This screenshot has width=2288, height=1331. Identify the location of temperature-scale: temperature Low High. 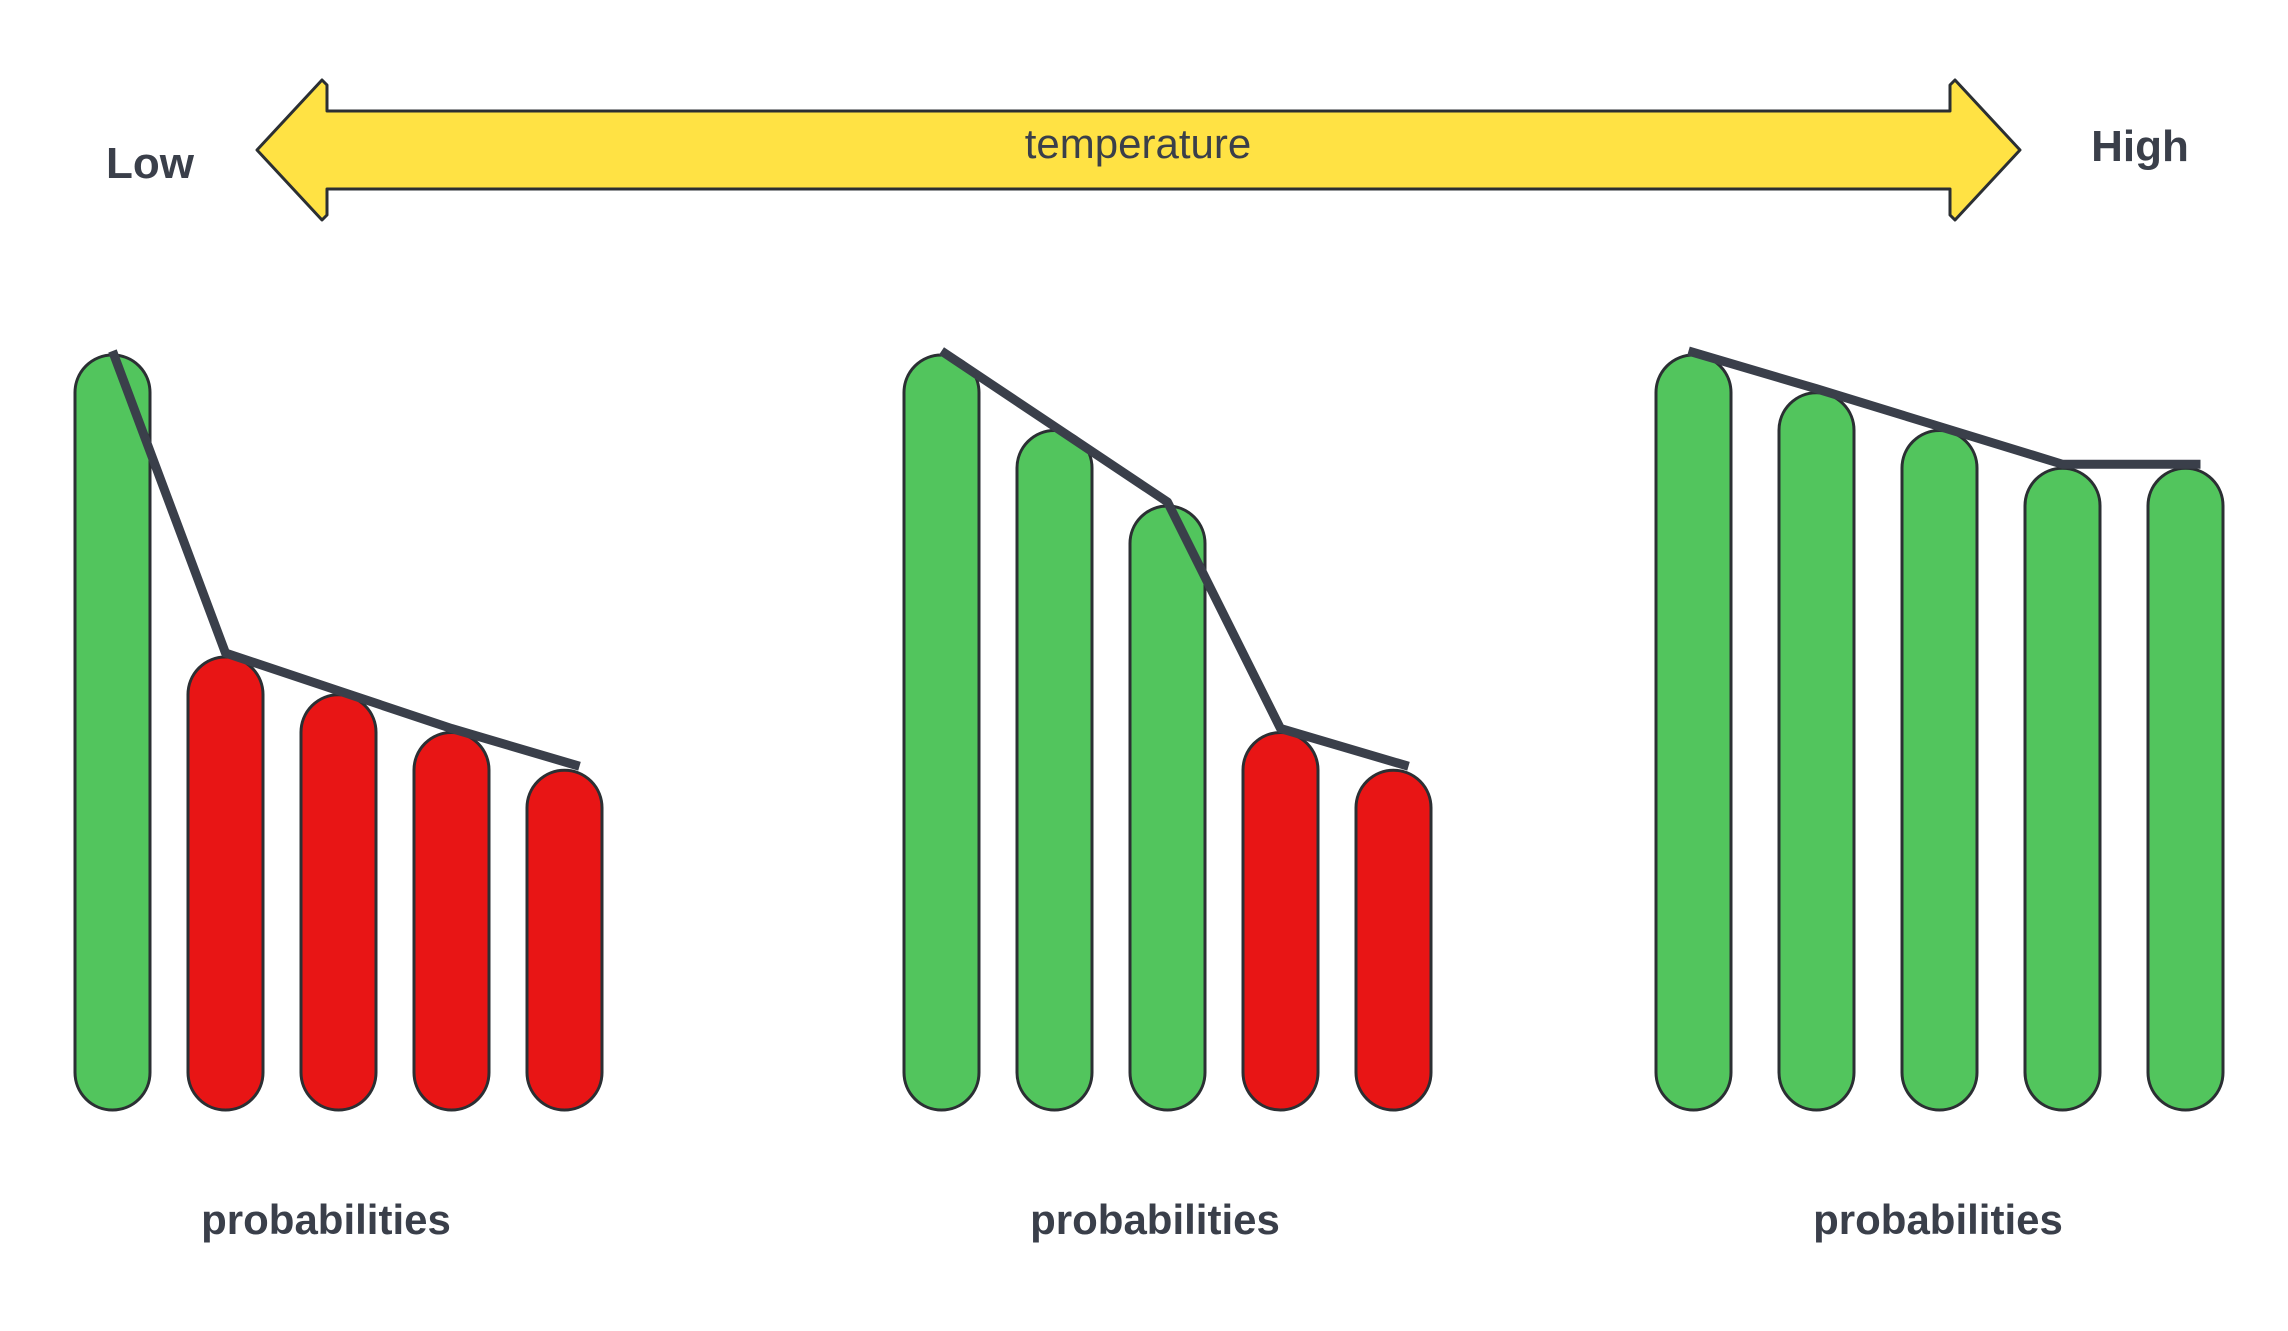
(1147, 150).